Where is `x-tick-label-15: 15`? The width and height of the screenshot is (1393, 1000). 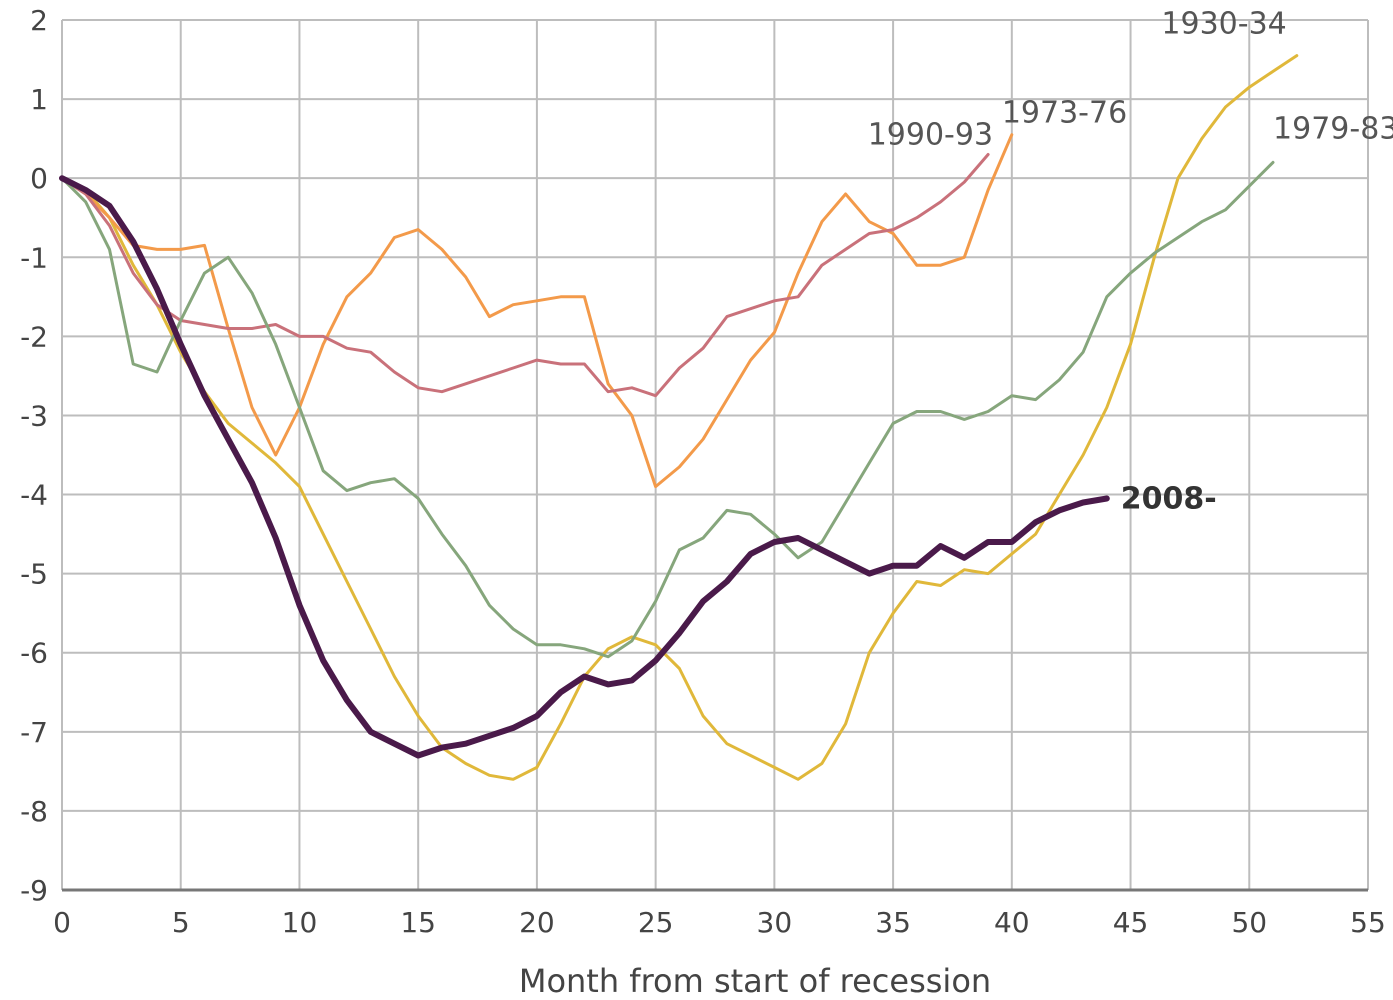 x-tick-label-15: 15 is located at coordinates (418, 922).